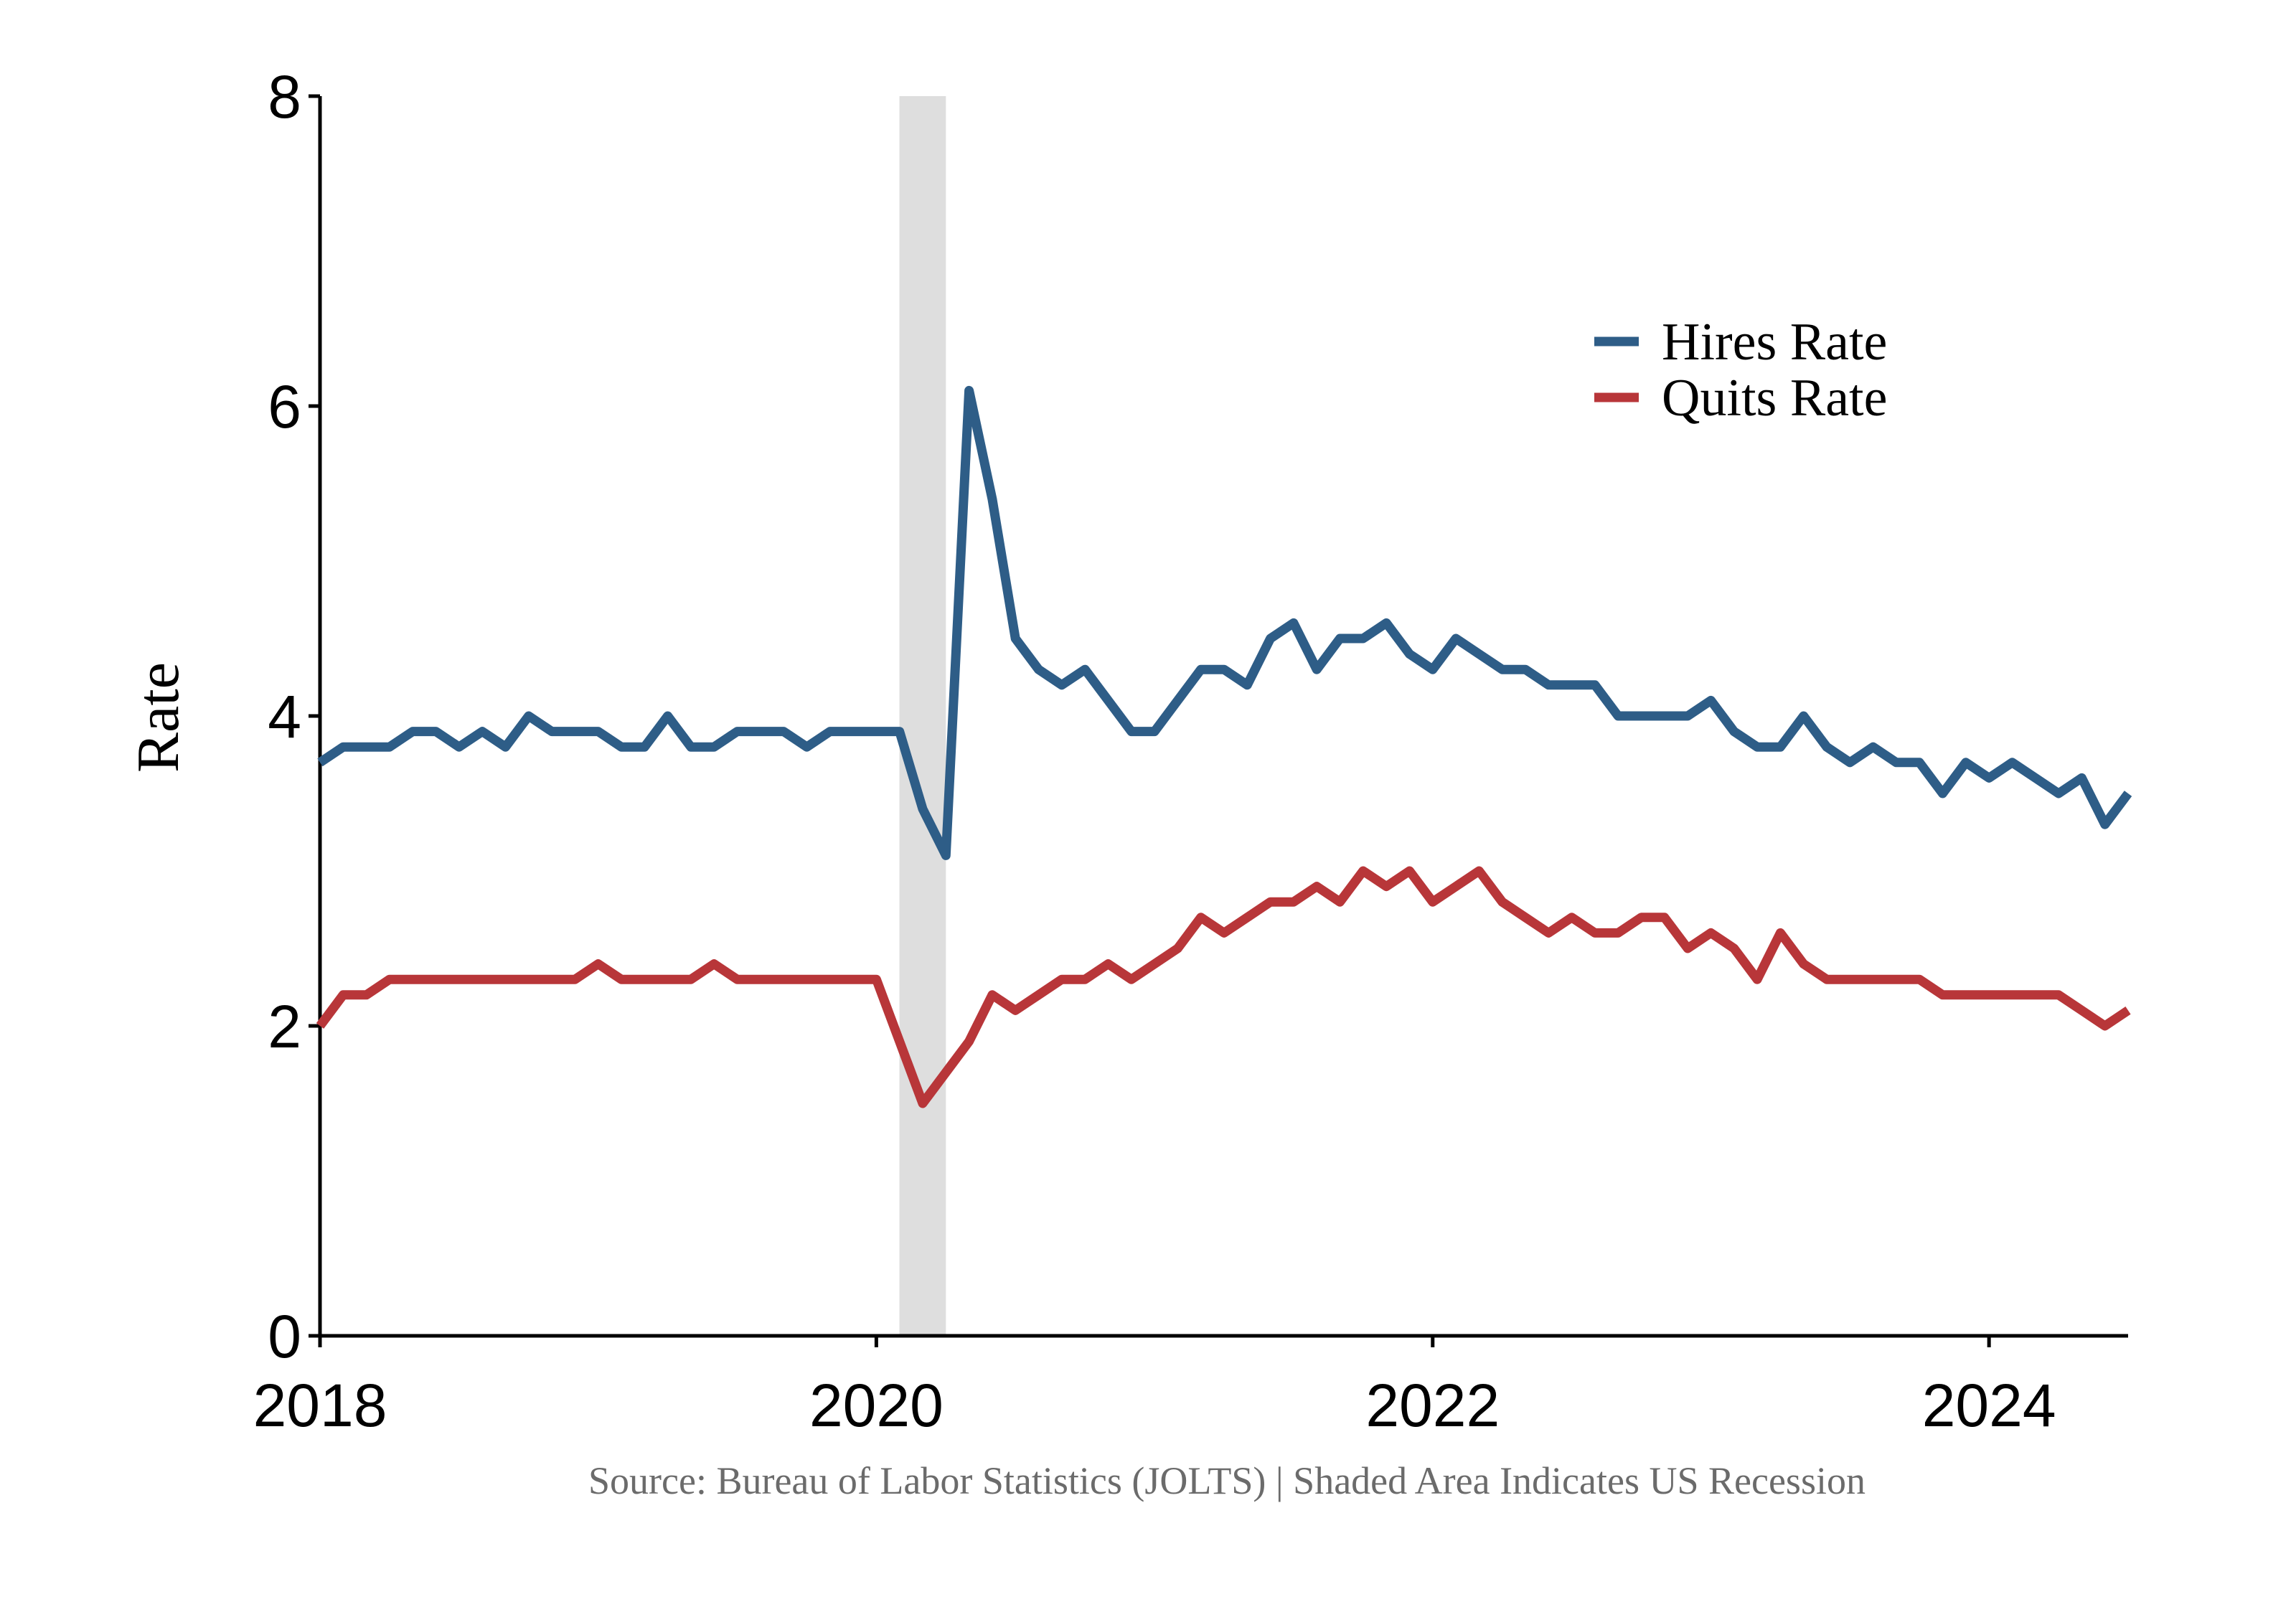 The image size is (2296, 1607). I want to click on recession-band, so click(923, 716).